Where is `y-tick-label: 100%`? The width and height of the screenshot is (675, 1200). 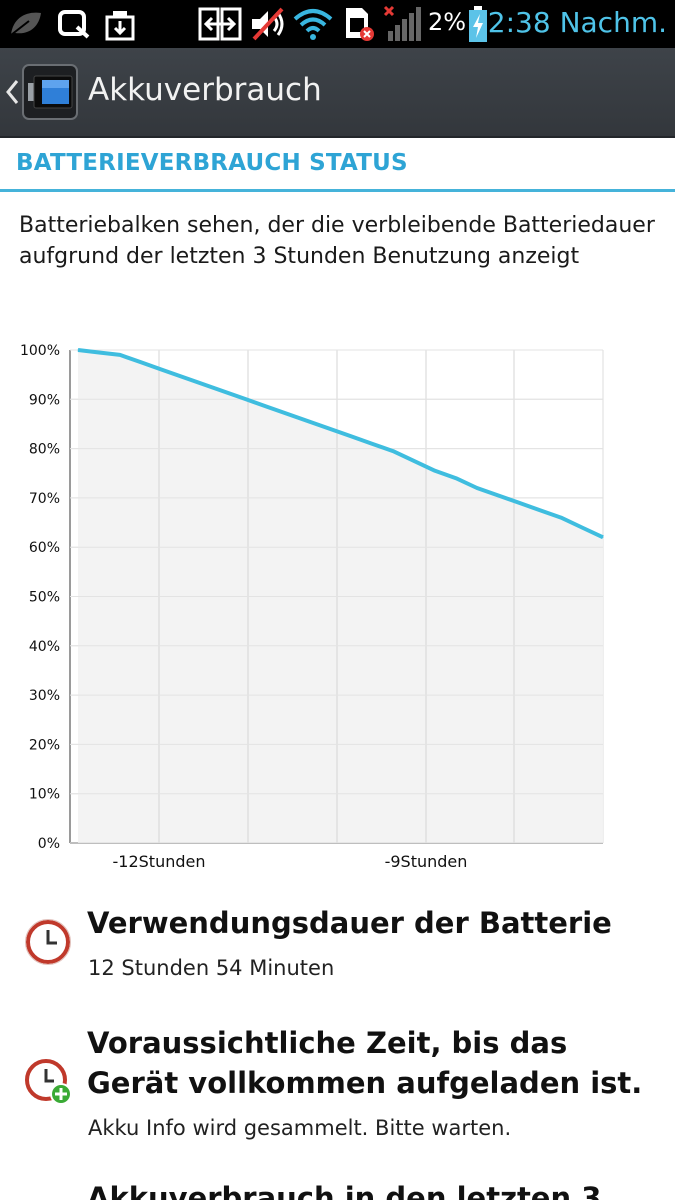
y-tick-label: 100% is located at coordinates (40, 351).